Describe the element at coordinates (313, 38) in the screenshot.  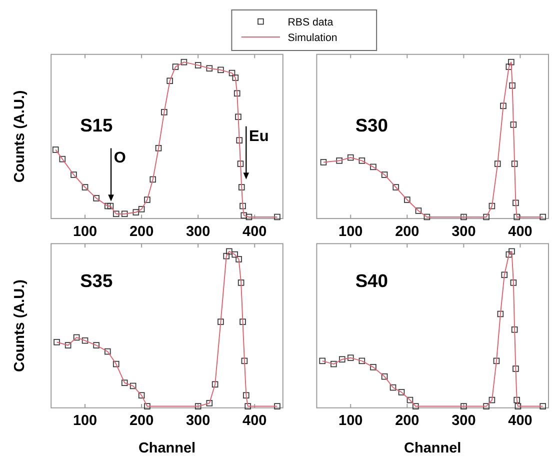
I see `legend-label: Simulation` at that location.